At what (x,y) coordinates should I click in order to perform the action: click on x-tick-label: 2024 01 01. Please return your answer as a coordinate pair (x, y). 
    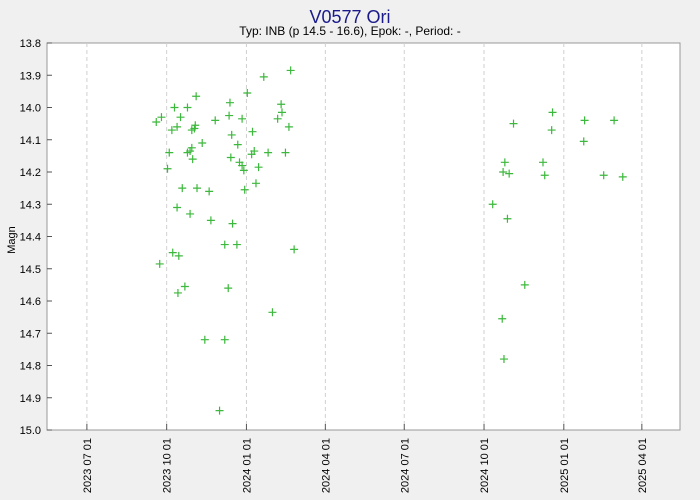
    Looking at the image, I should click on (247, 465).